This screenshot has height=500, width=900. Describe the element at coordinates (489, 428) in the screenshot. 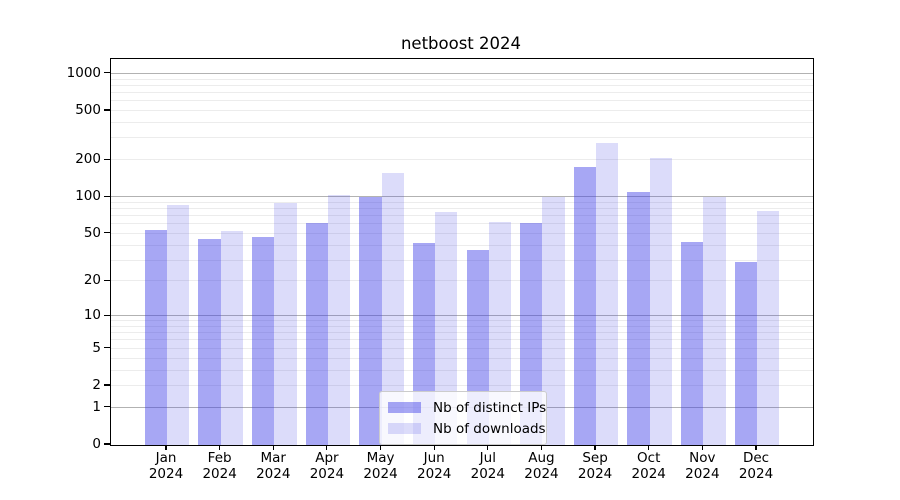

I see `legend-label-downloads: Nb of downloads` at that location.